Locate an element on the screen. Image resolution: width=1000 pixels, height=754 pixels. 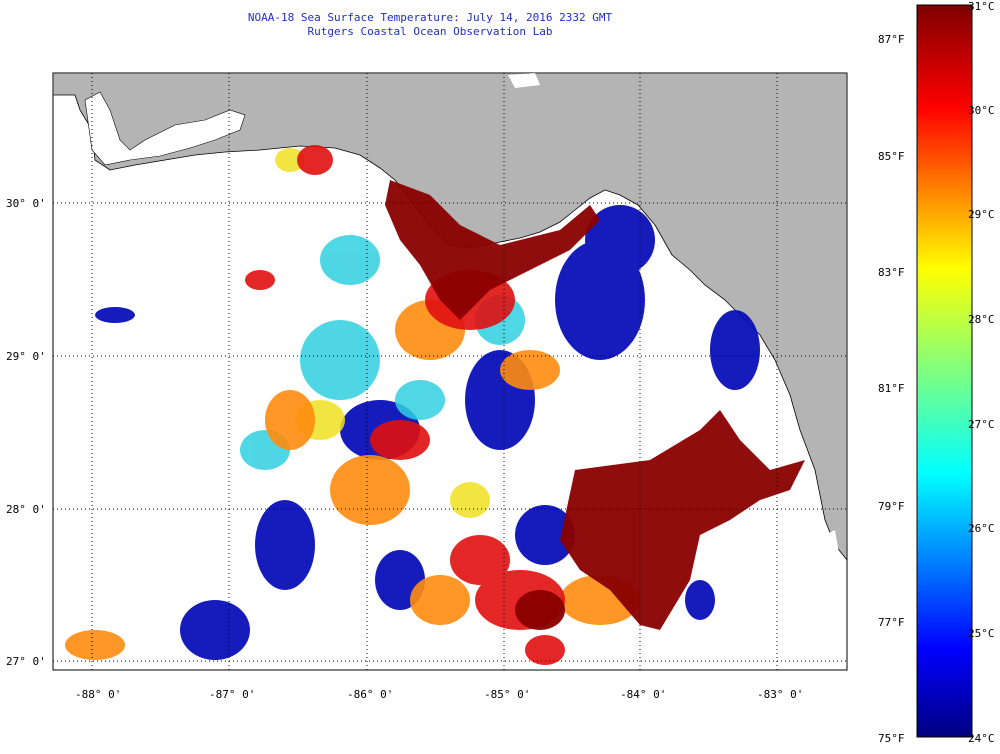
f-label-83: 83°F is located at coordinates (891, 272).